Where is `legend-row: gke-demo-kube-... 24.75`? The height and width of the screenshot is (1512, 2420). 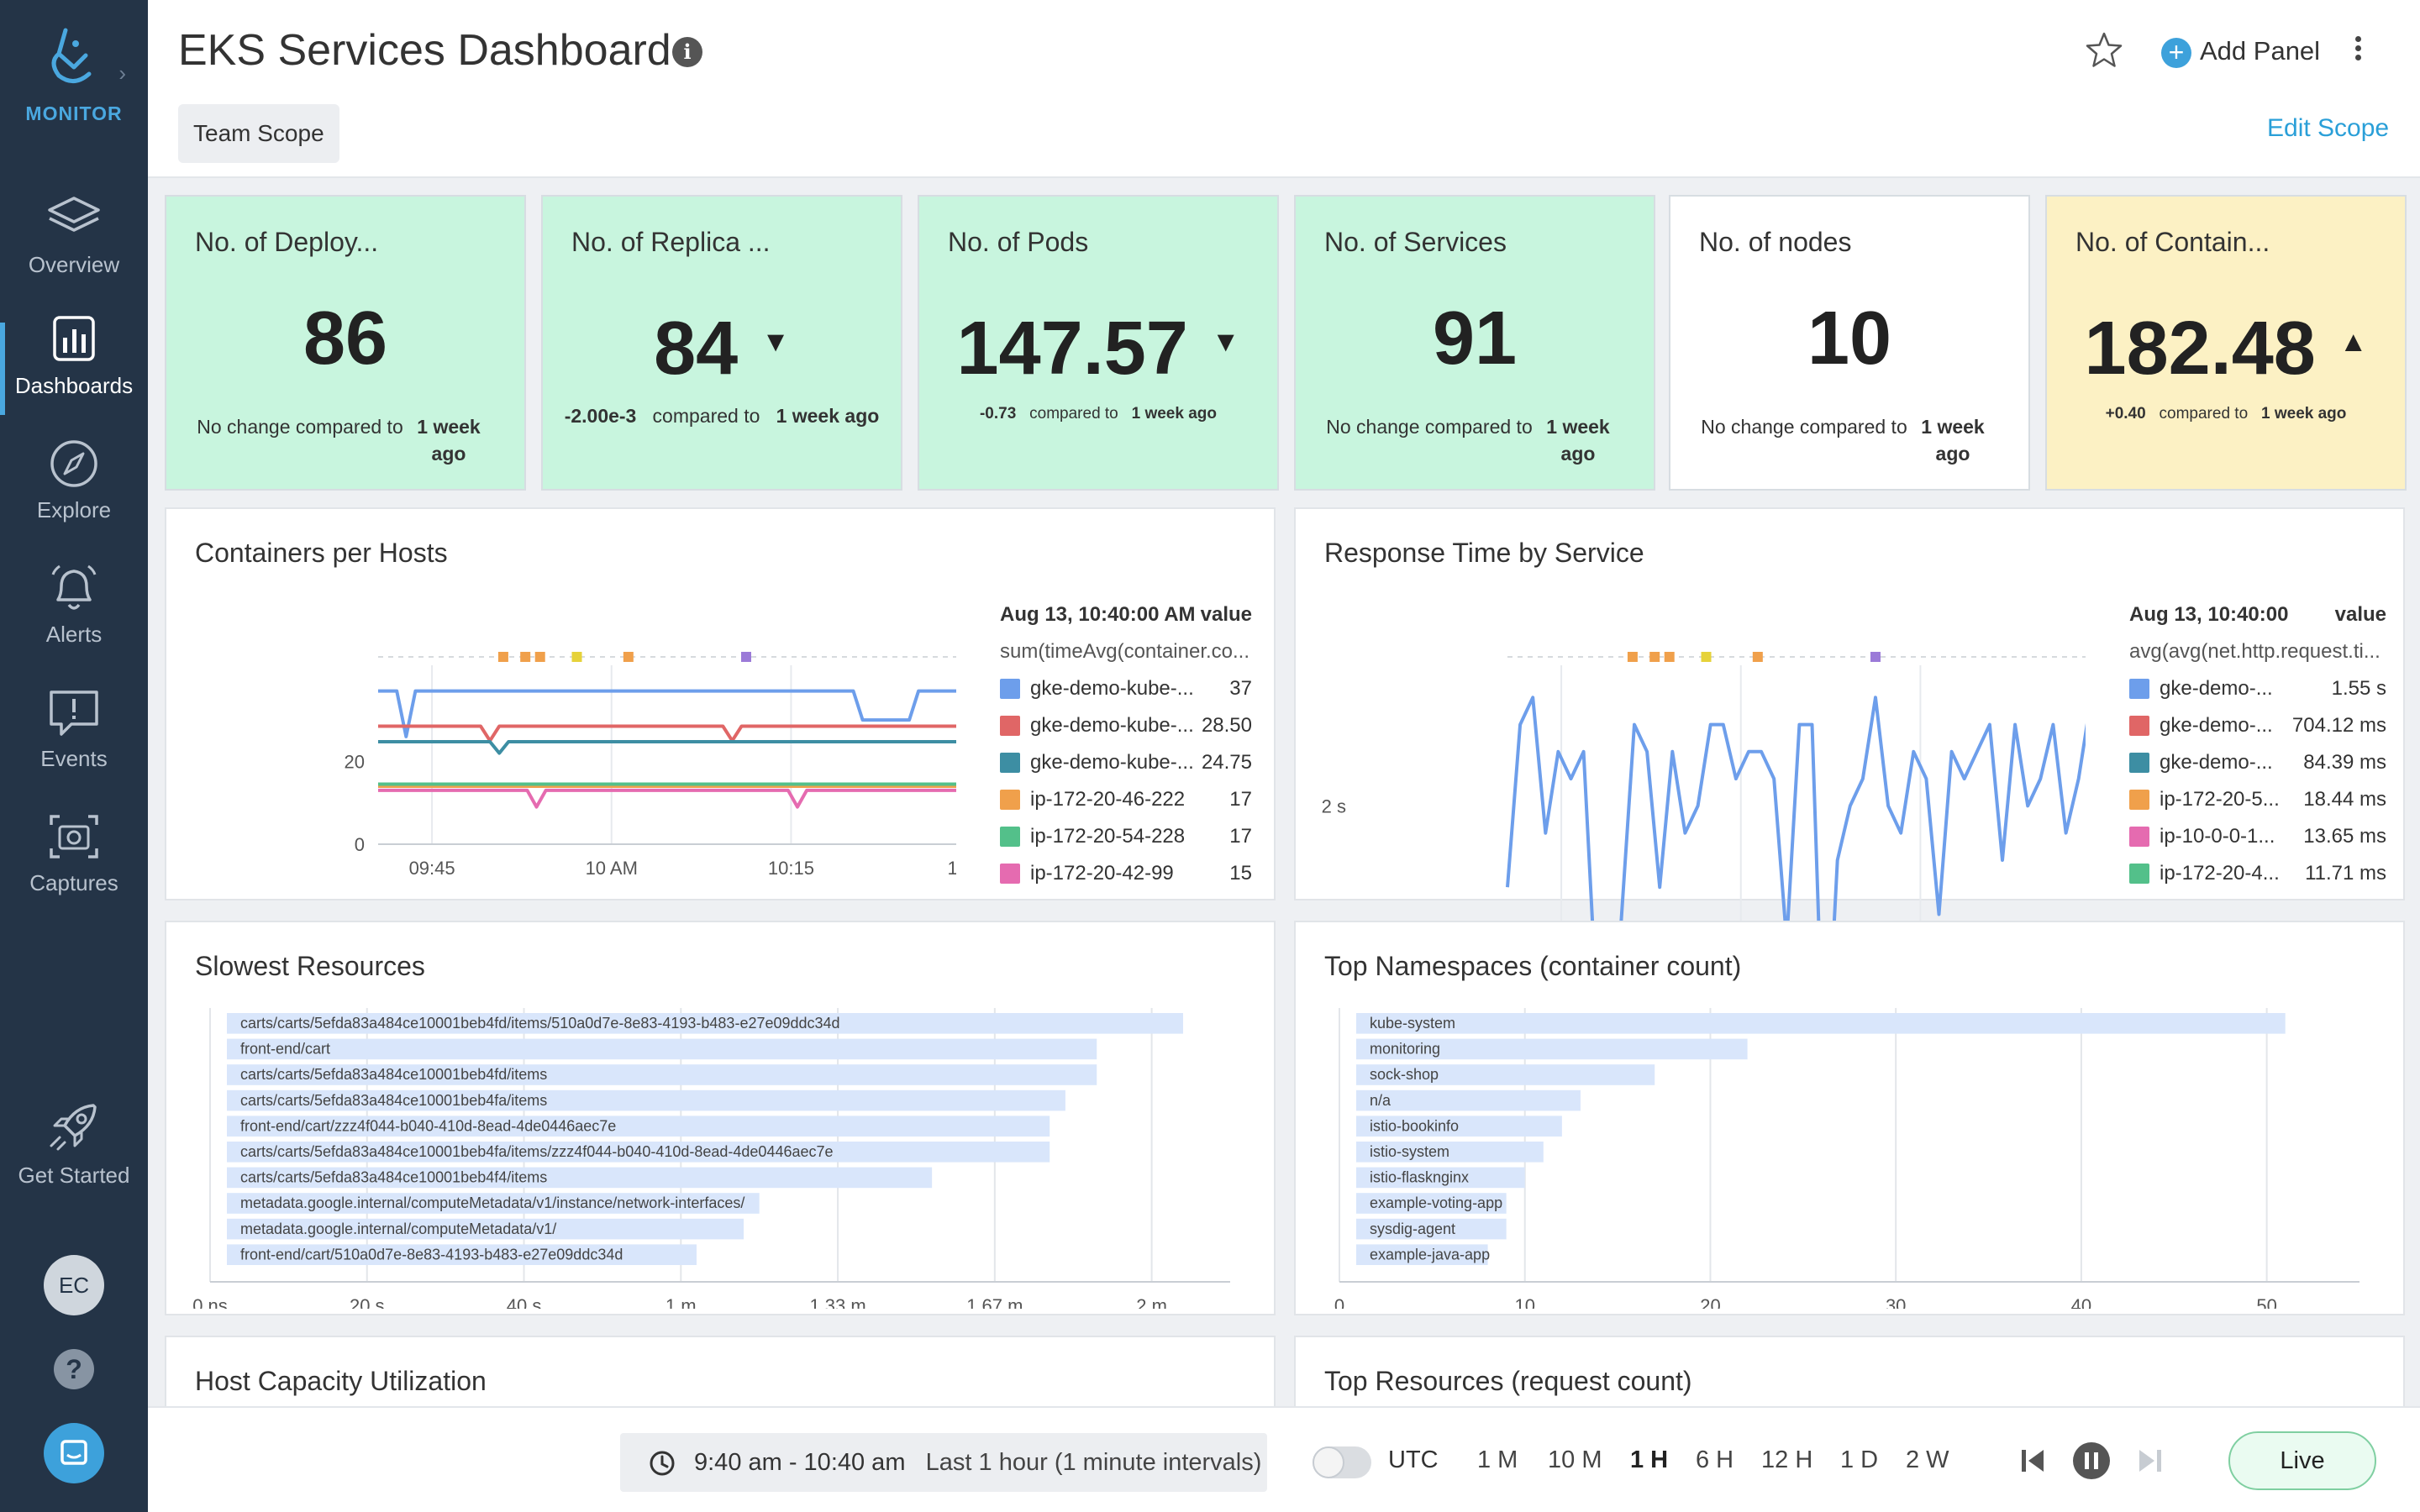
legend-row: gke-demo-kube-... 24.75 is located at coordinates (1126, 763).